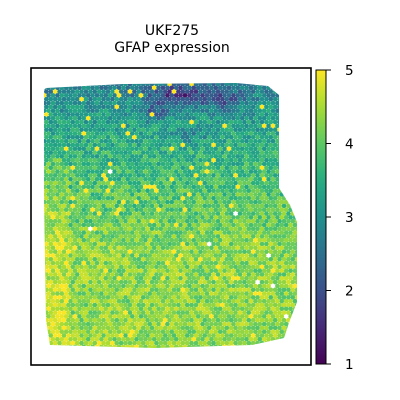 Image resolution: width=400 pixels, height=400 pixels. What do you see at coordinates (172, 39) in the screenshot?
I see `chart-title: UKF275 GFAP expression` at bounding box center [172, 39].